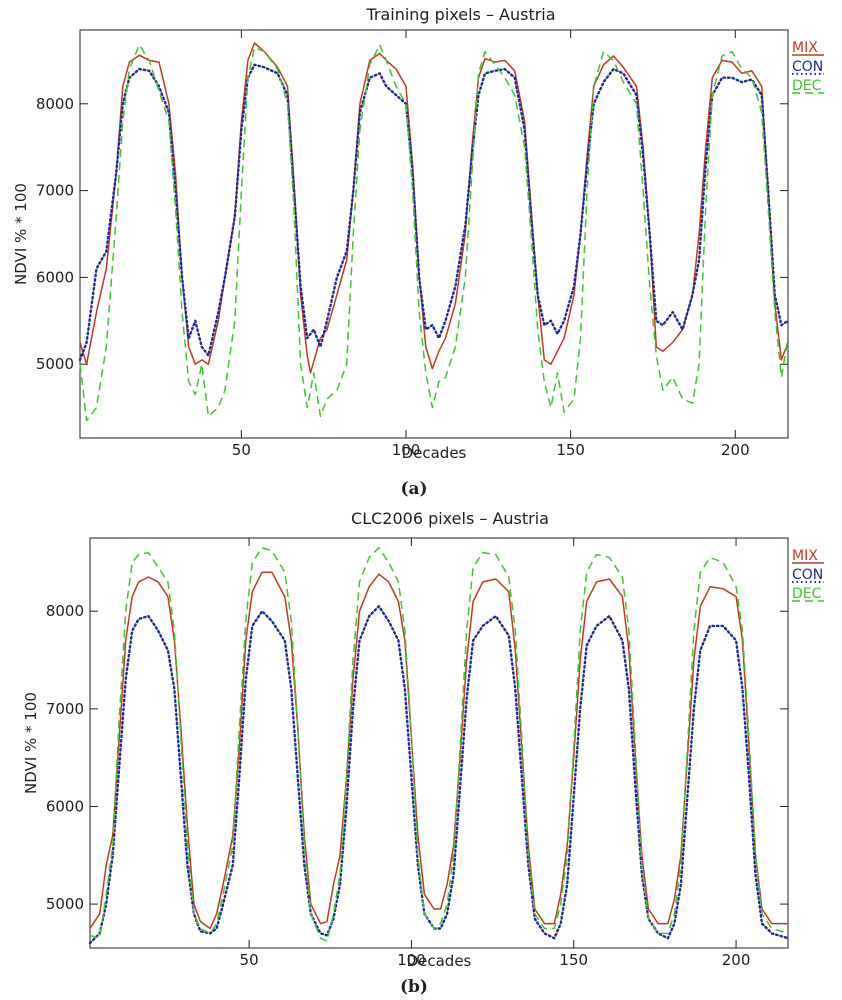 The image size is (842, 1000). I want to click on panel-a-ylabel: NDVI % * 100, so click(21, 234).